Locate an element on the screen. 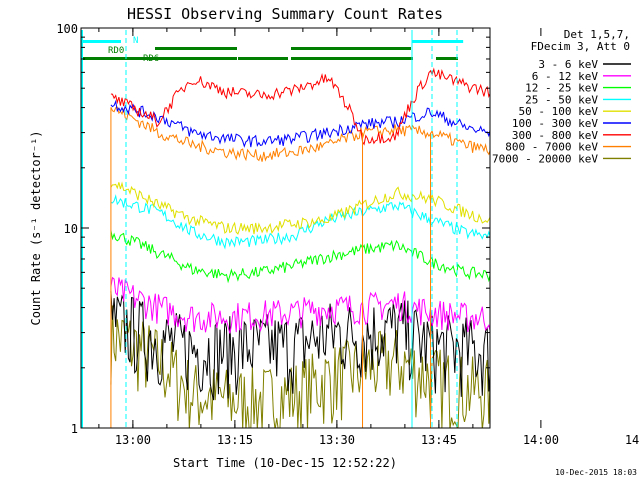 The width and height of the screenshot is (640, 480). legend-entry: 300 - 800 keV is located at coordinates (571, 135).